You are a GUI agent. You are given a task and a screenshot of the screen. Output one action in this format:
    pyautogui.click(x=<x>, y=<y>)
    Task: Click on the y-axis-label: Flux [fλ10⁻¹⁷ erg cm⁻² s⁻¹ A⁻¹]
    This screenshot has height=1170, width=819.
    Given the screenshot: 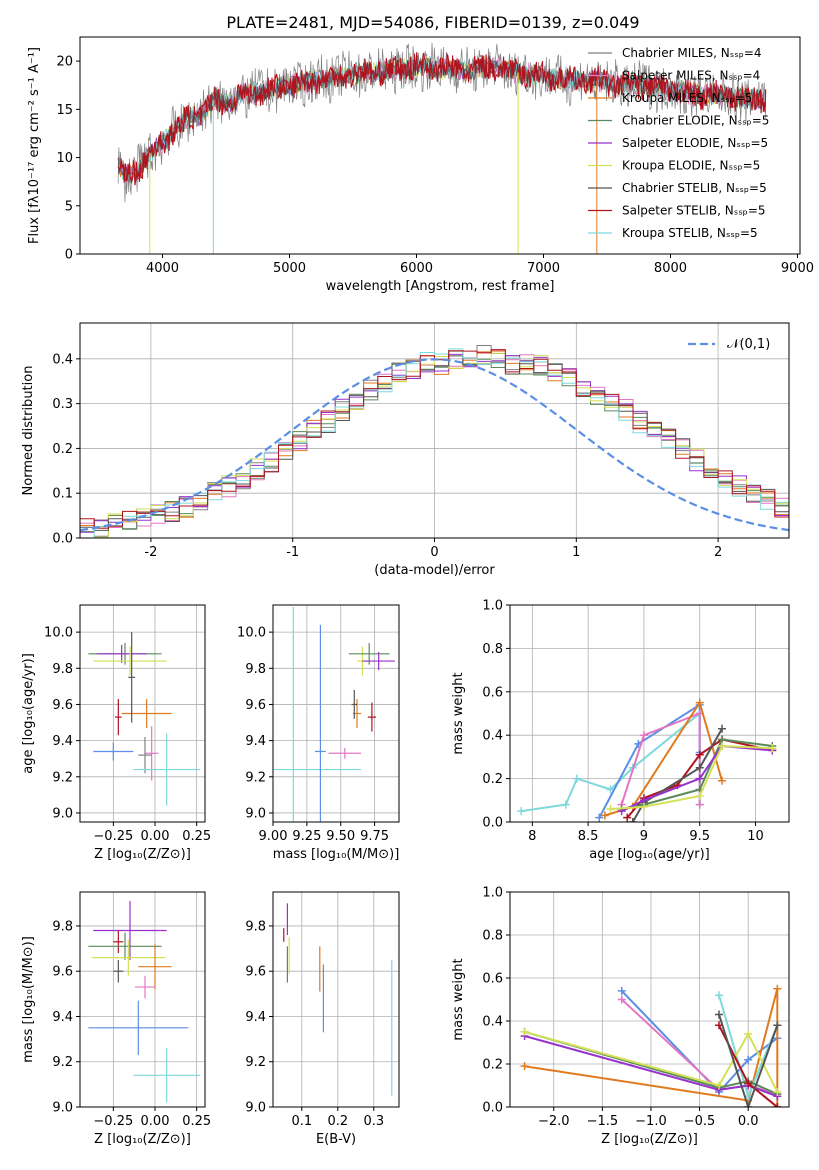 What is the action you would take?
    pyautogui.click(x=34, y=145)
    